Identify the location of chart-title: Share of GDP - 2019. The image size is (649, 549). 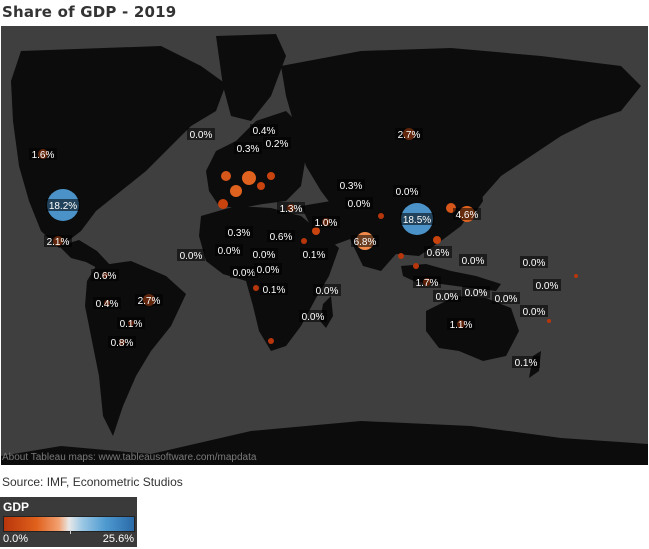
(89, 12).